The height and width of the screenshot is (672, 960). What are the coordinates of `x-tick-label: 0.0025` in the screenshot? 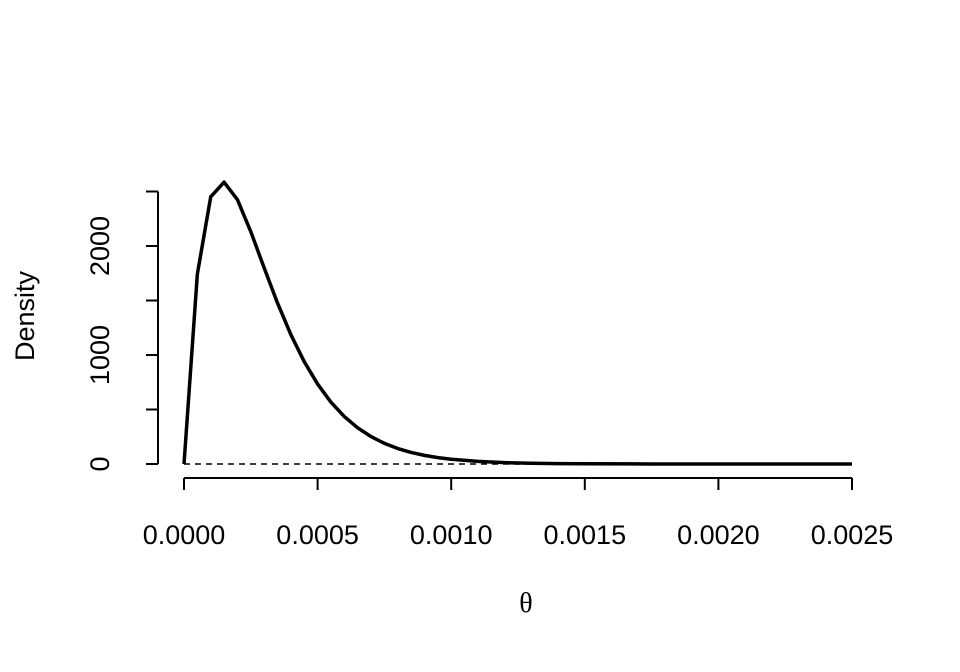 It's located at (852, 535).